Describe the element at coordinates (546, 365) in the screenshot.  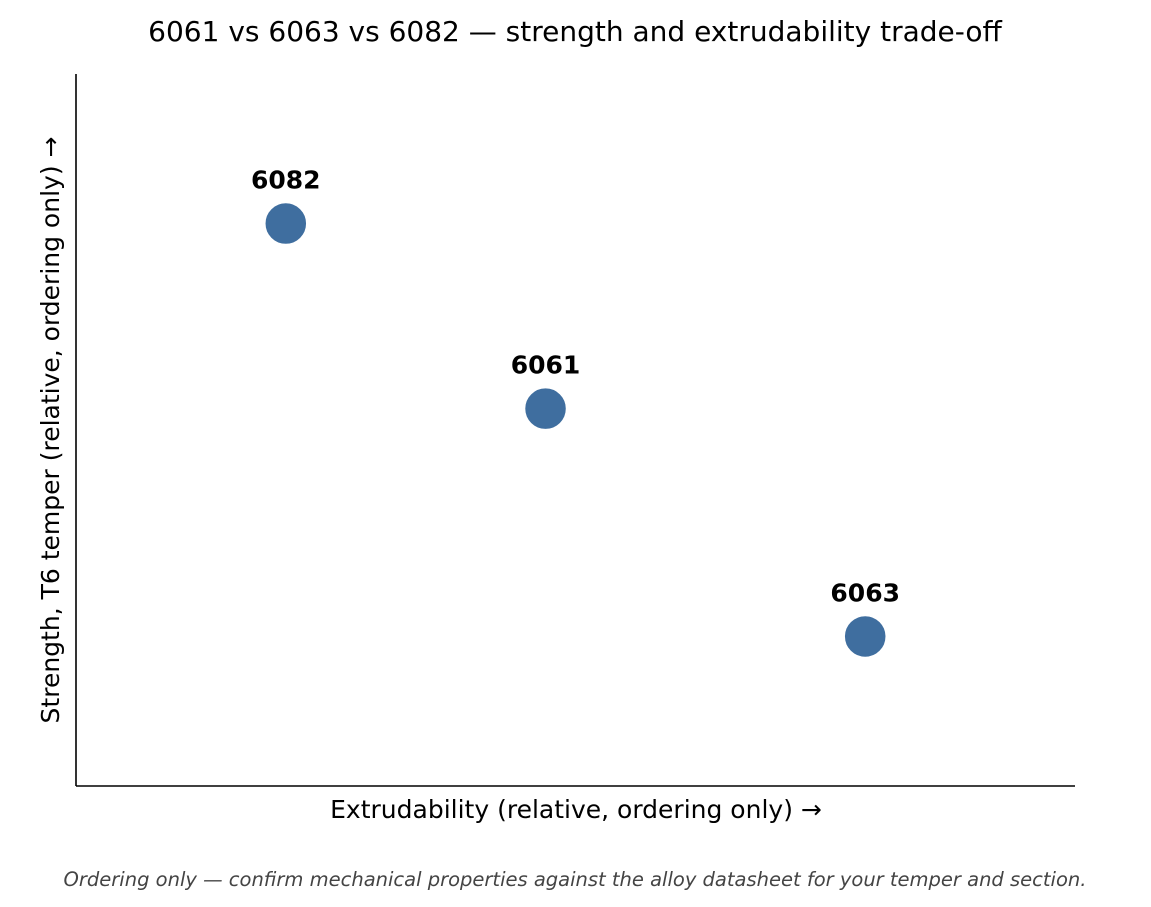
I see `point-label-6061: 6061` at that location.